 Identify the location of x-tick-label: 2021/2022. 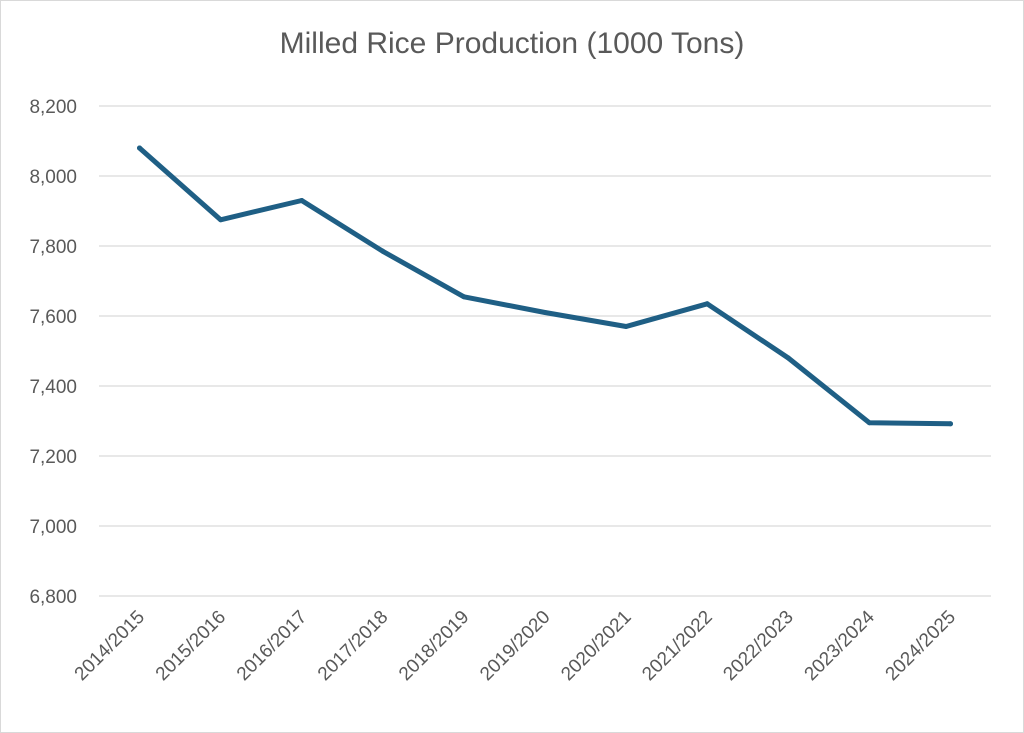
(677, 646).